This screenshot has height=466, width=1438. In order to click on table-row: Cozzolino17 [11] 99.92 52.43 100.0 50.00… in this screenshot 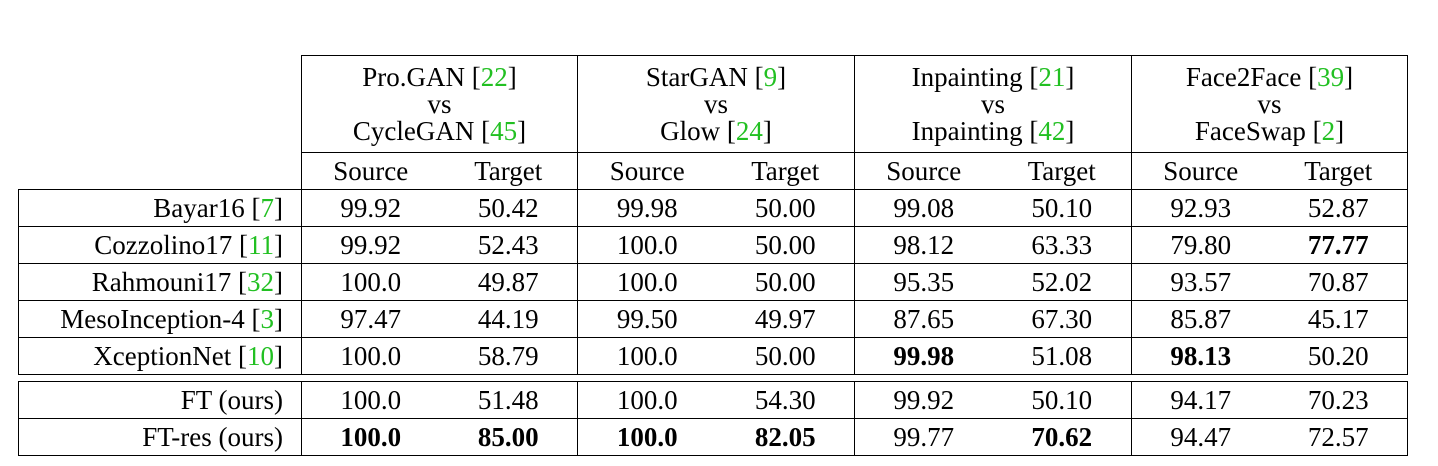, I will do `click(713, 245)`.